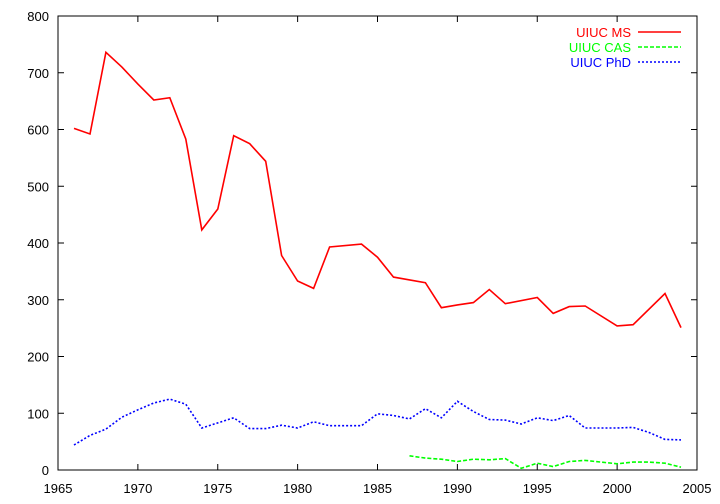  I want to click on x-tick-label: 1990, so click(457, 488).